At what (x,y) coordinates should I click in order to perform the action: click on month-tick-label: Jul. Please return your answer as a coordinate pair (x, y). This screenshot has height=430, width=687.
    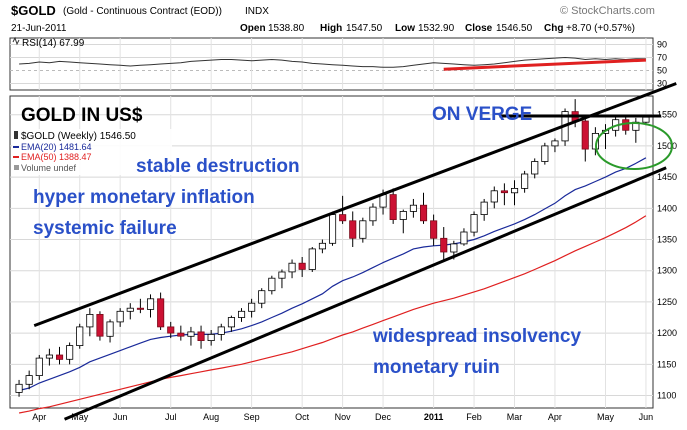
    Looking at the image, I should click on (171, 417).